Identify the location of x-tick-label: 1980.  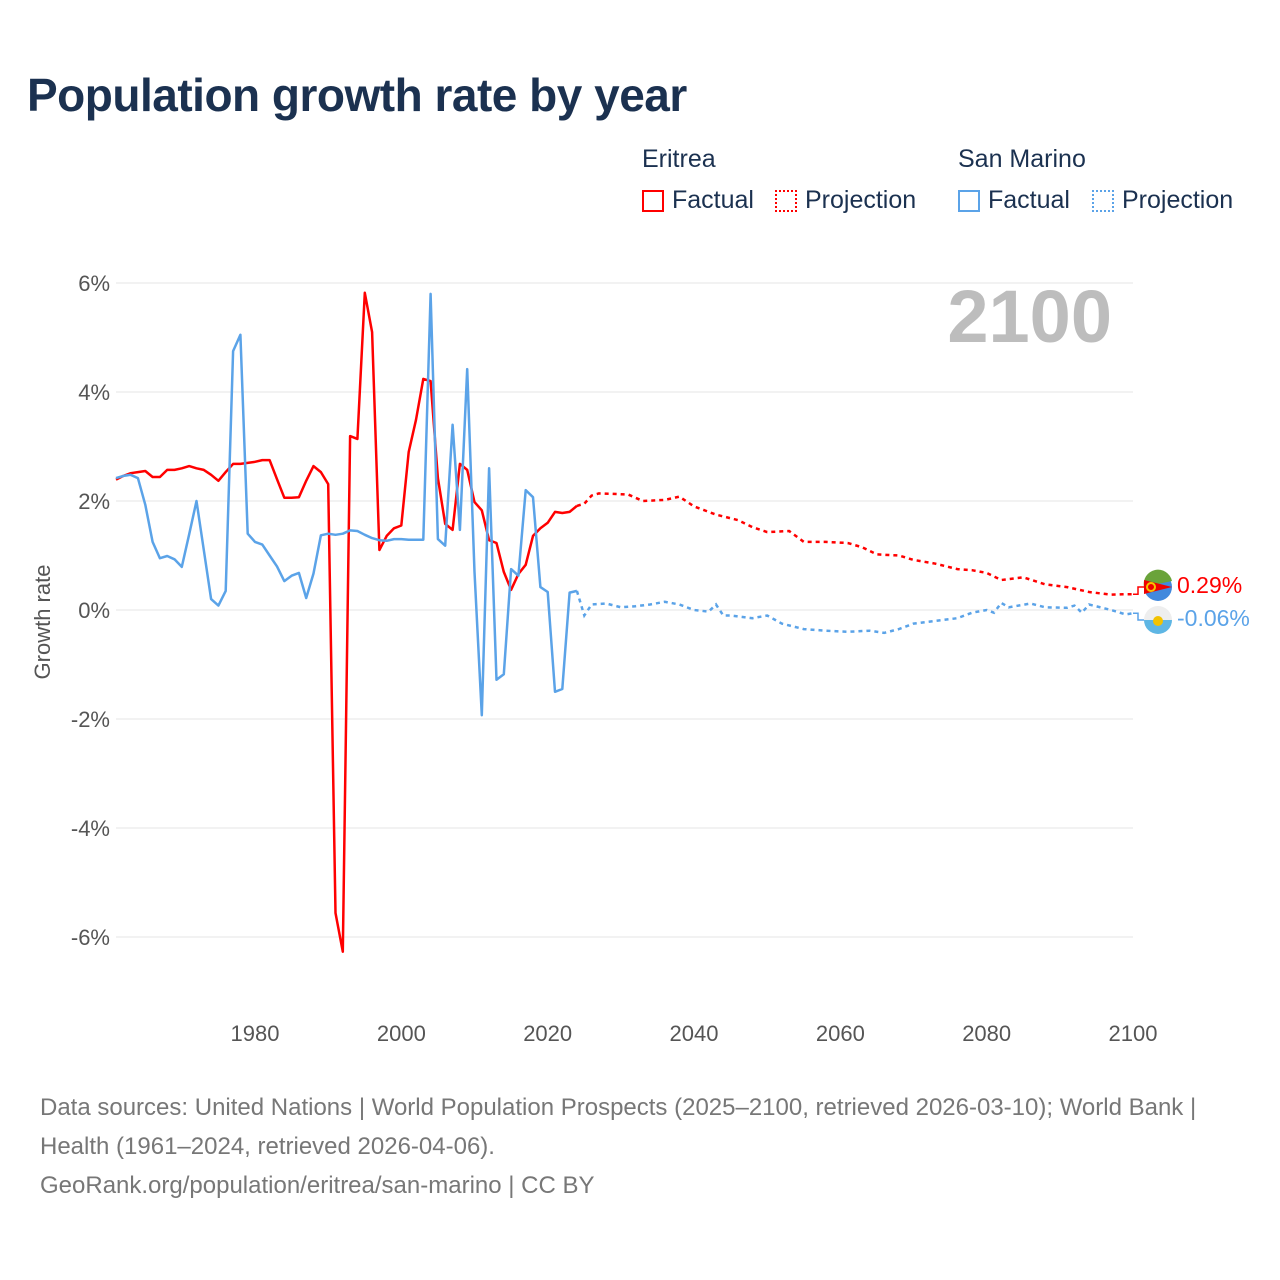
(255, 1033).